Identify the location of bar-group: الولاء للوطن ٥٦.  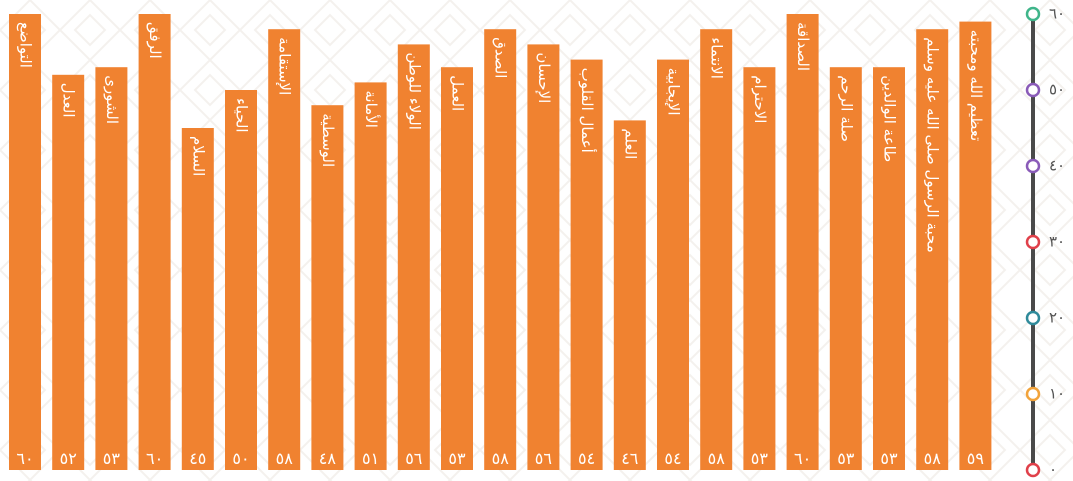
(413, 257).